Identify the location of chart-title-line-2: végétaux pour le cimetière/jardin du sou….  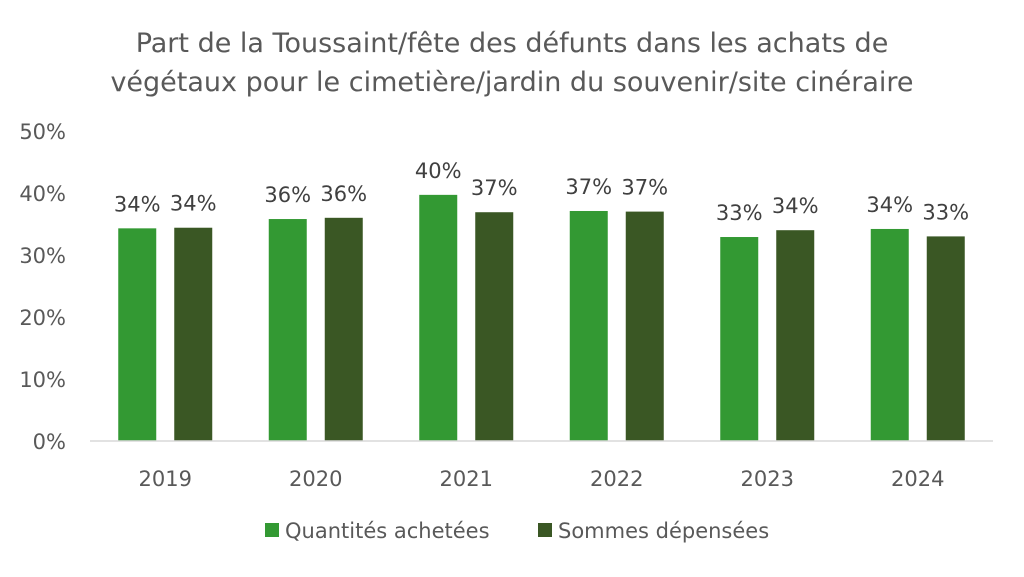
(511, 82).